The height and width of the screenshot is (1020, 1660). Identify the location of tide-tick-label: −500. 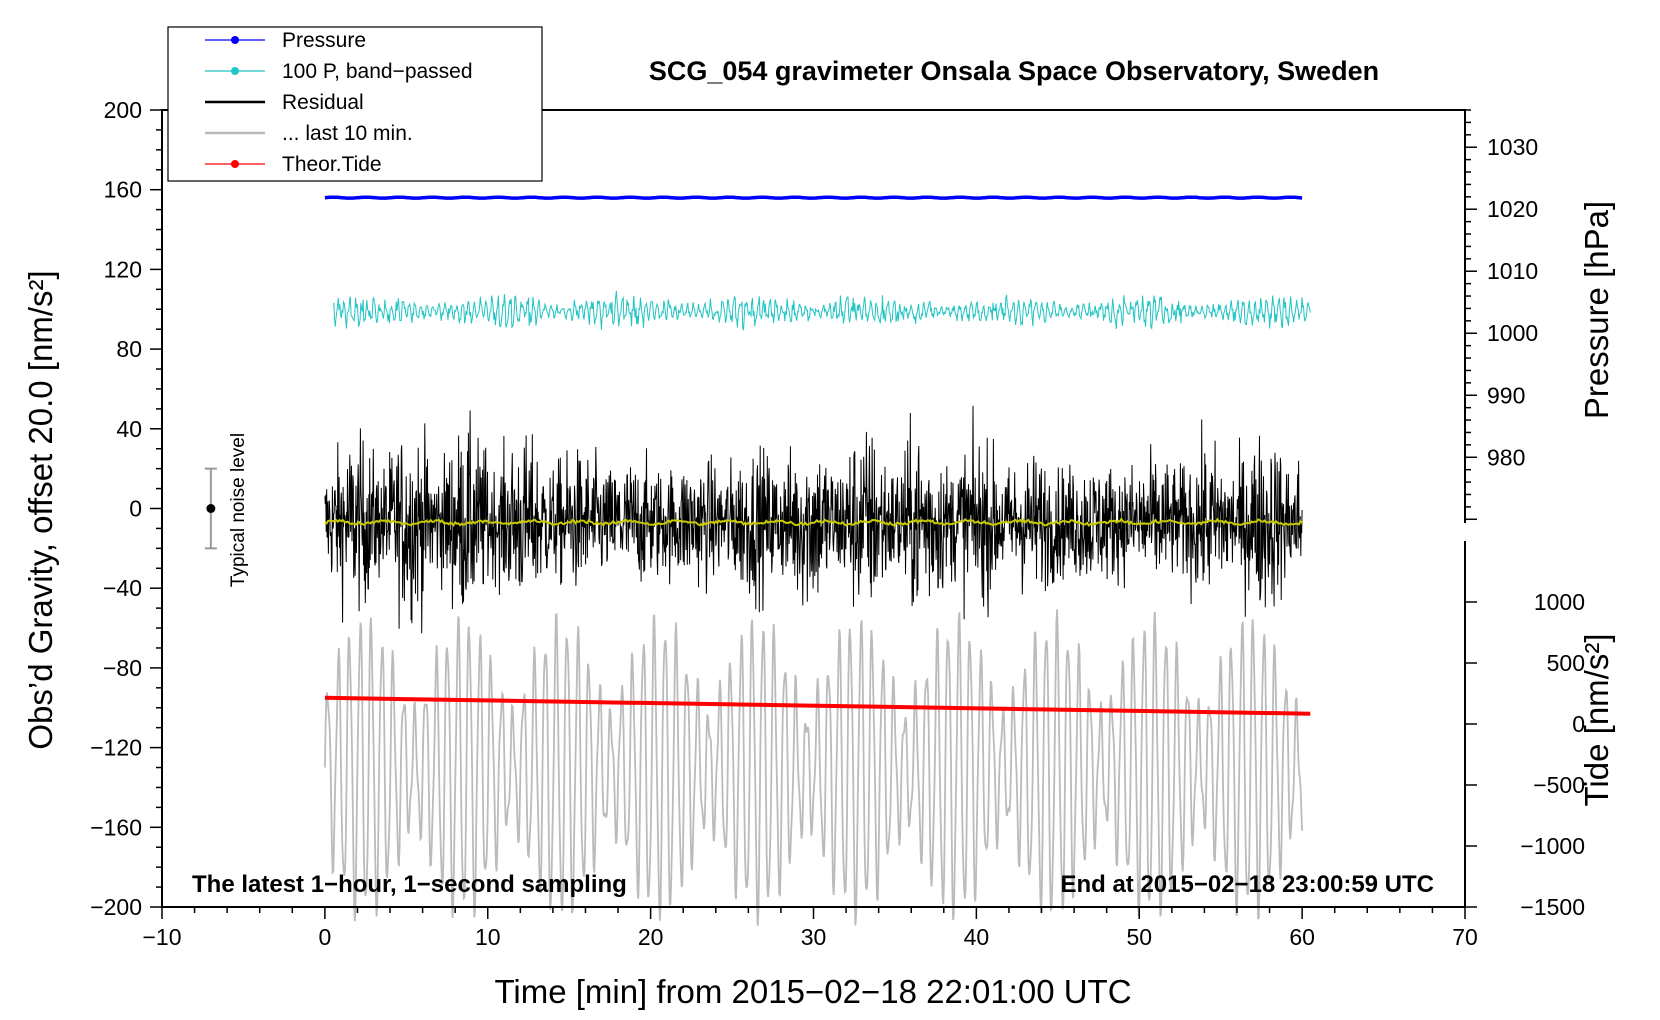
(1559, 785).